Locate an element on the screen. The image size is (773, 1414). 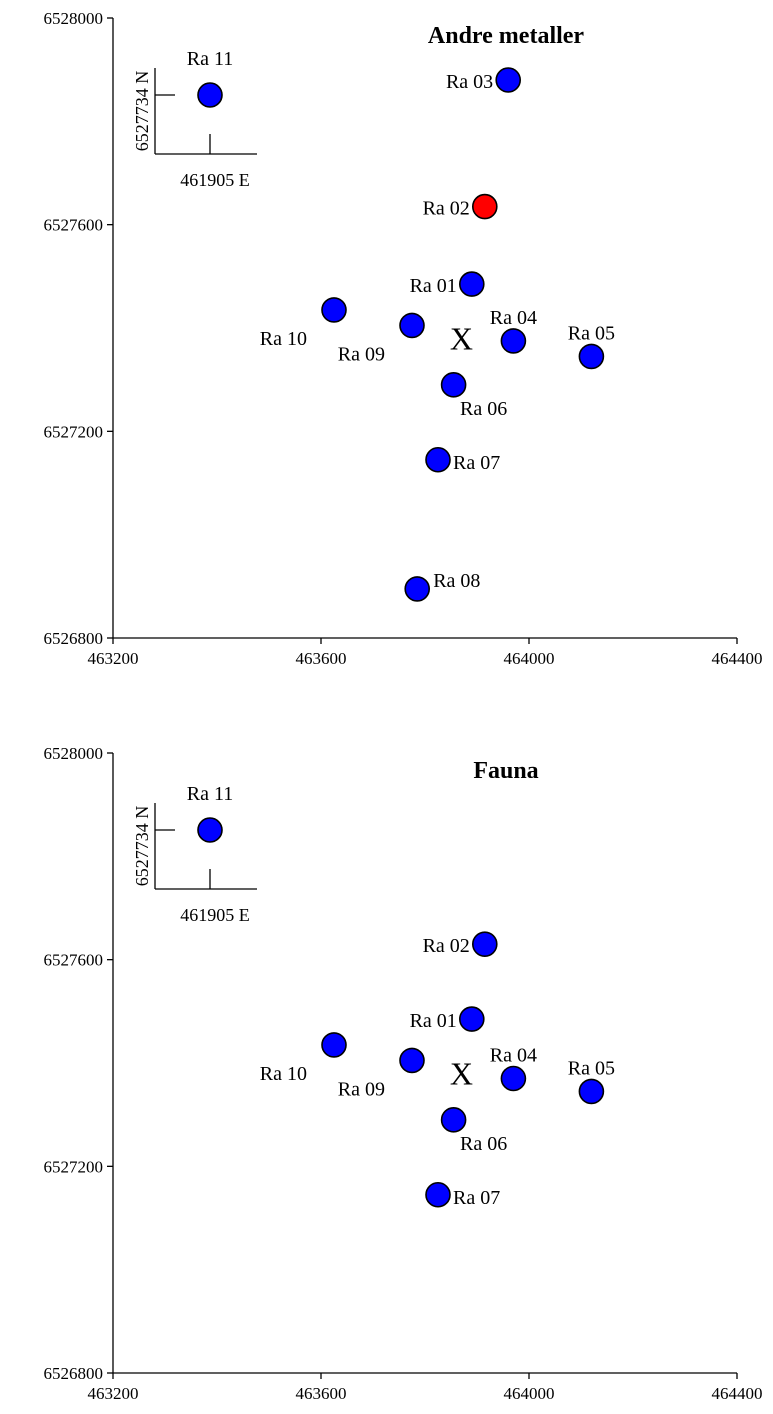
chart-title: Fauna is located at coordinates (505, 771).